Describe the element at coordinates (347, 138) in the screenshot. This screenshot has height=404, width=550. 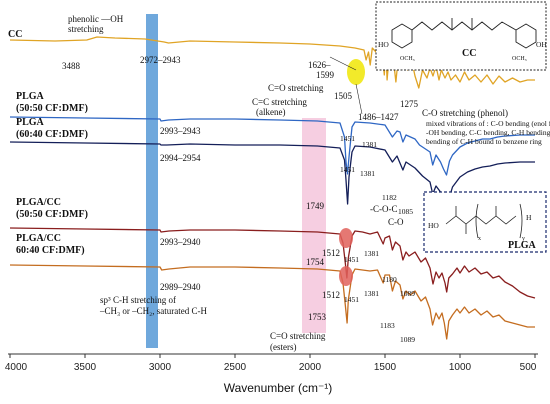
I see `peak-1451-a: 1451` at that location.